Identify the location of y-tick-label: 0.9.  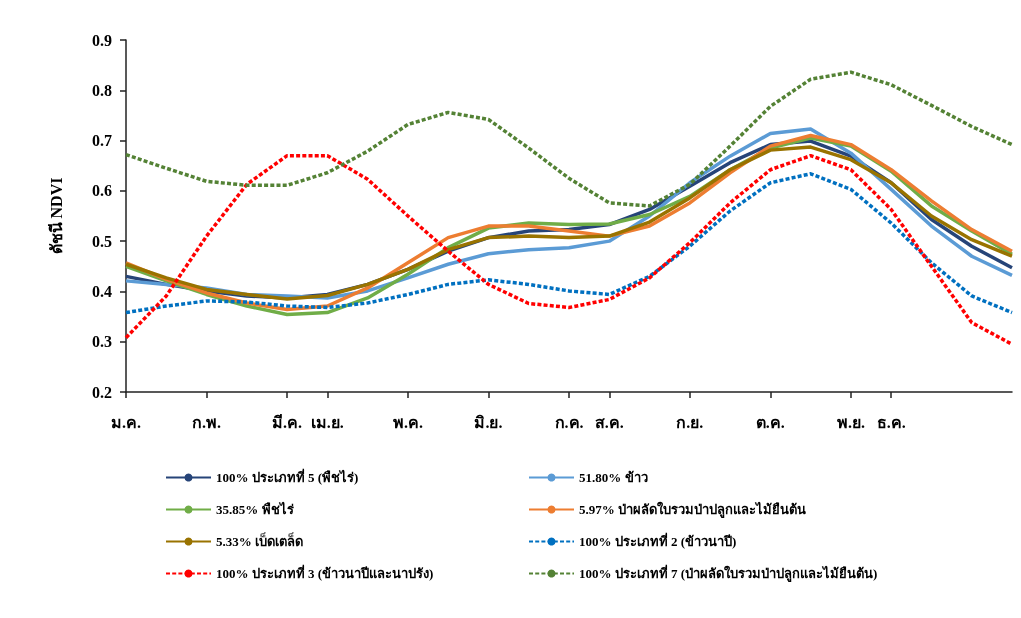
(102, 40).